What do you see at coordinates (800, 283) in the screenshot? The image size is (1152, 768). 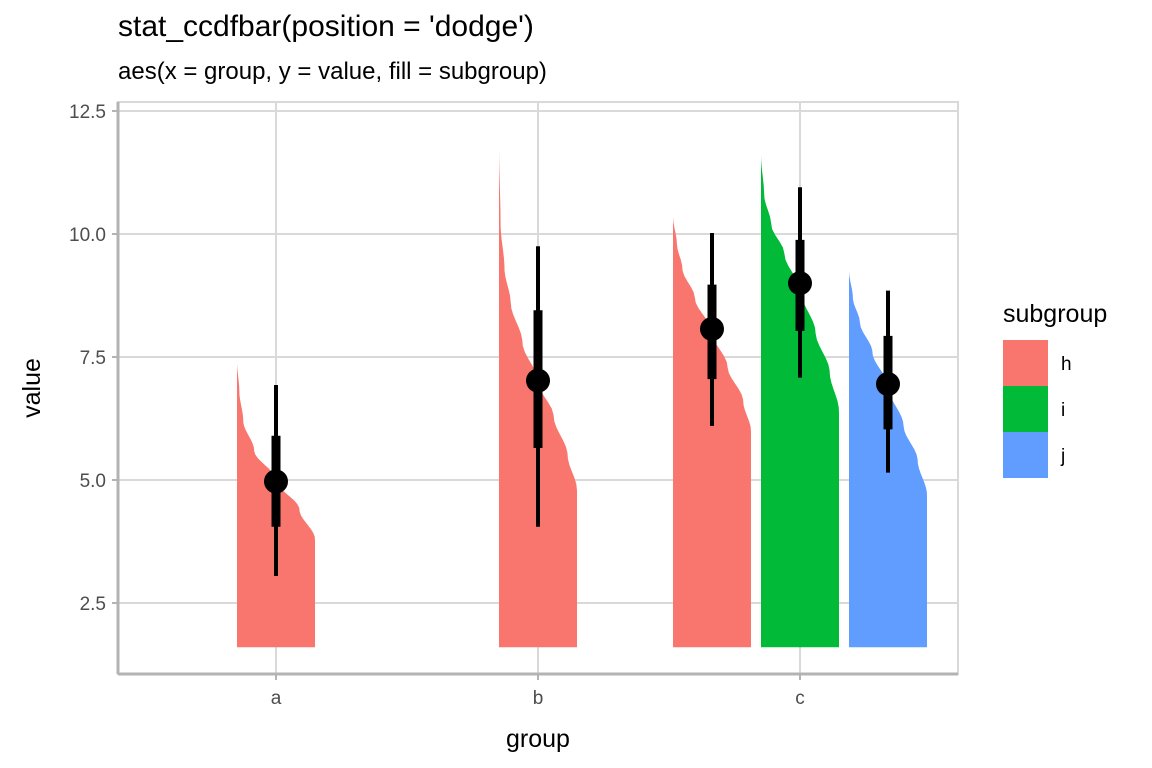 I see `median-point-c-i` at bounding box center [800, 283].